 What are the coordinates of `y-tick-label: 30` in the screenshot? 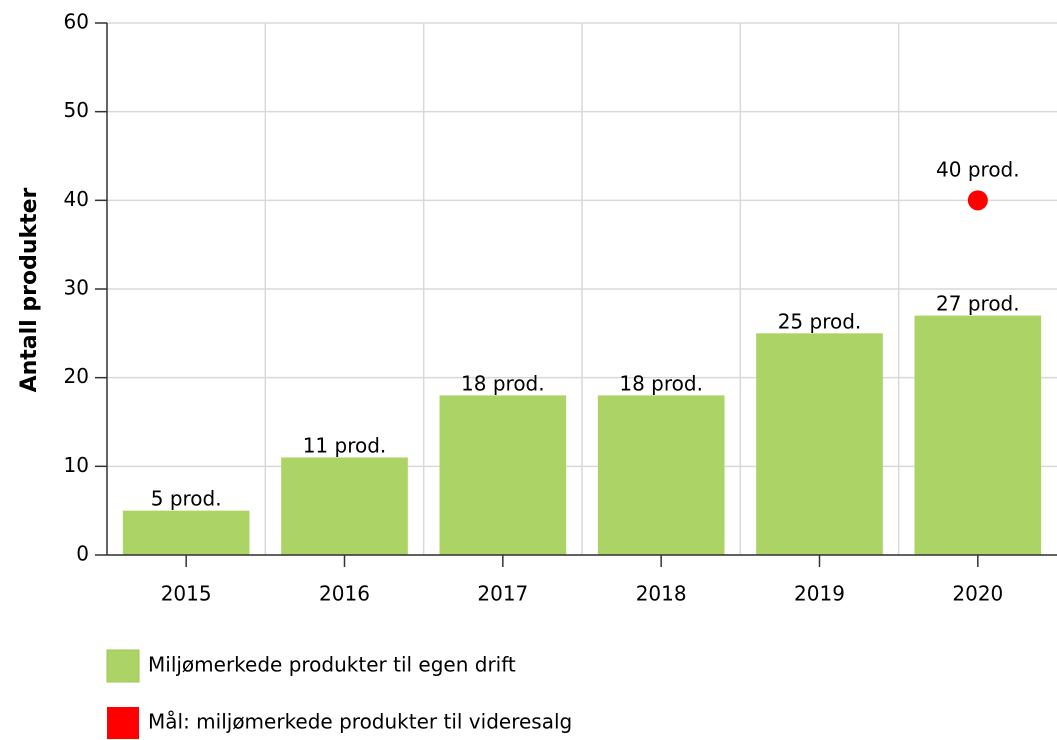 It's located at (76, 288).